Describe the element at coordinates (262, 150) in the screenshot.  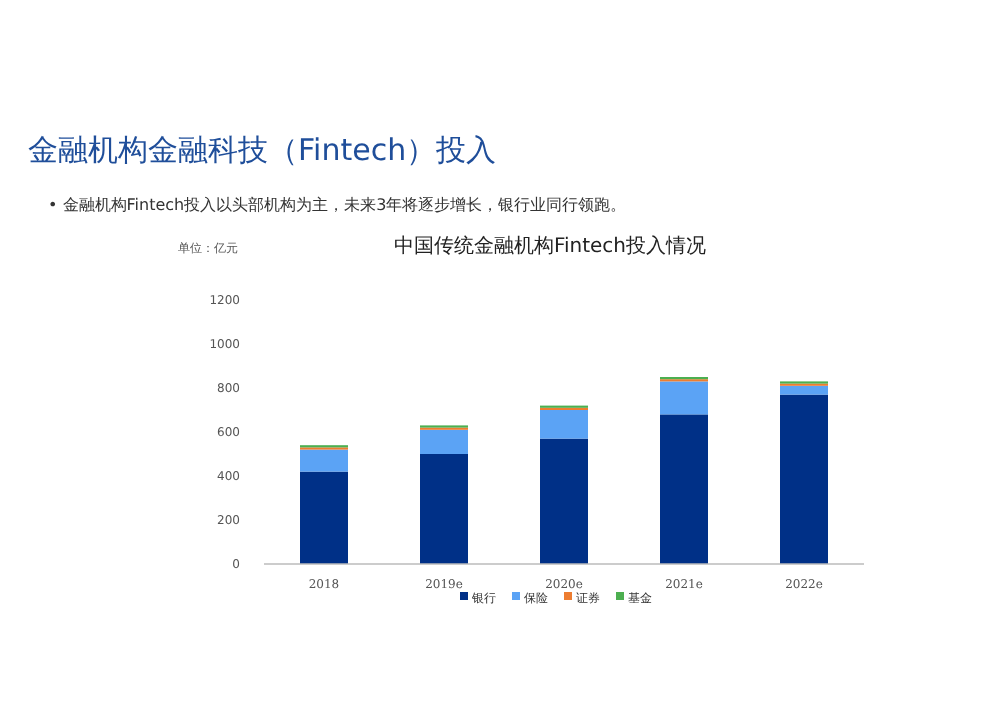
I see `text: 金融机构金融科技（Fintech）投入` at that location.